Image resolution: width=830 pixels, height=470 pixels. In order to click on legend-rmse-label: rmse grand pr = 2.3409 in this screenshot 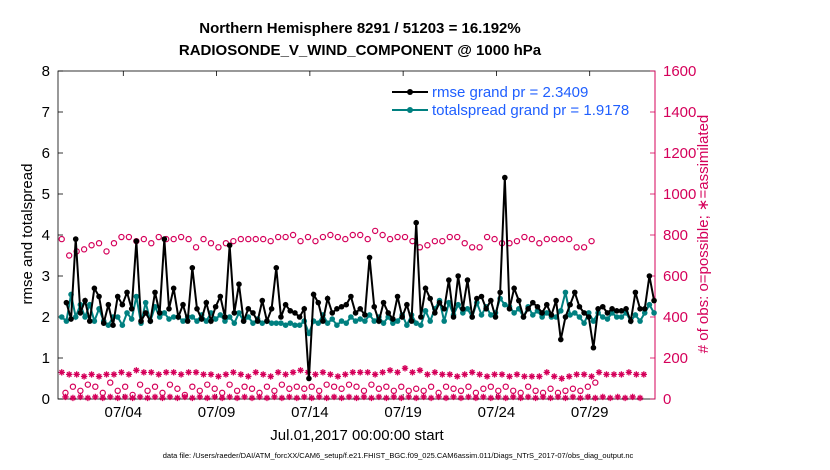, I will do `click(510, 92)`.